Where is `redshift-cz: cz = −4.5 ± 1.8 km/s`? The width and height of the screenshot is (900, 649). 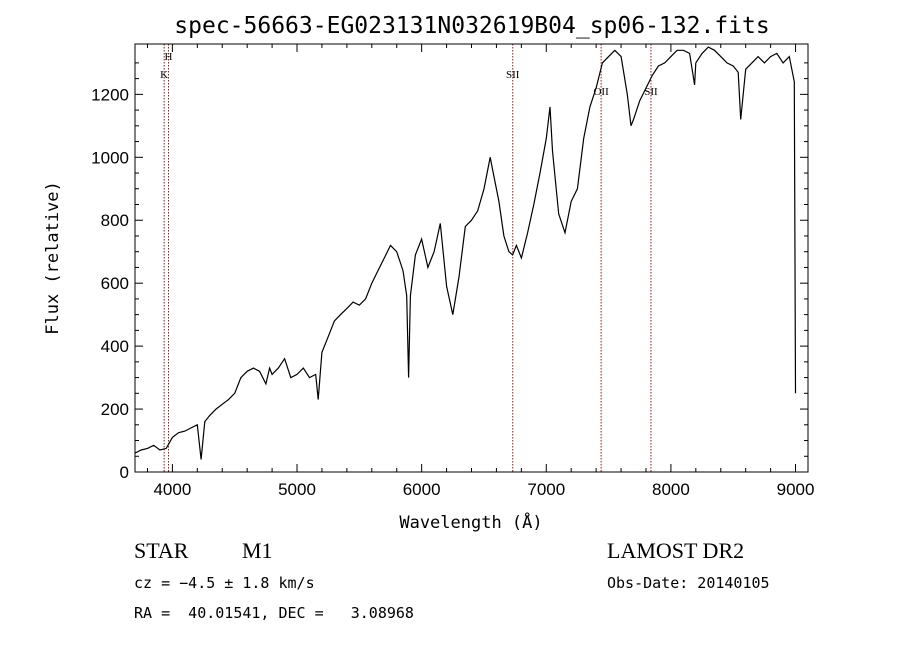
redshift-cz: cz = −4.5 ± 1.8 km/s is located at coordinates (224, 583).